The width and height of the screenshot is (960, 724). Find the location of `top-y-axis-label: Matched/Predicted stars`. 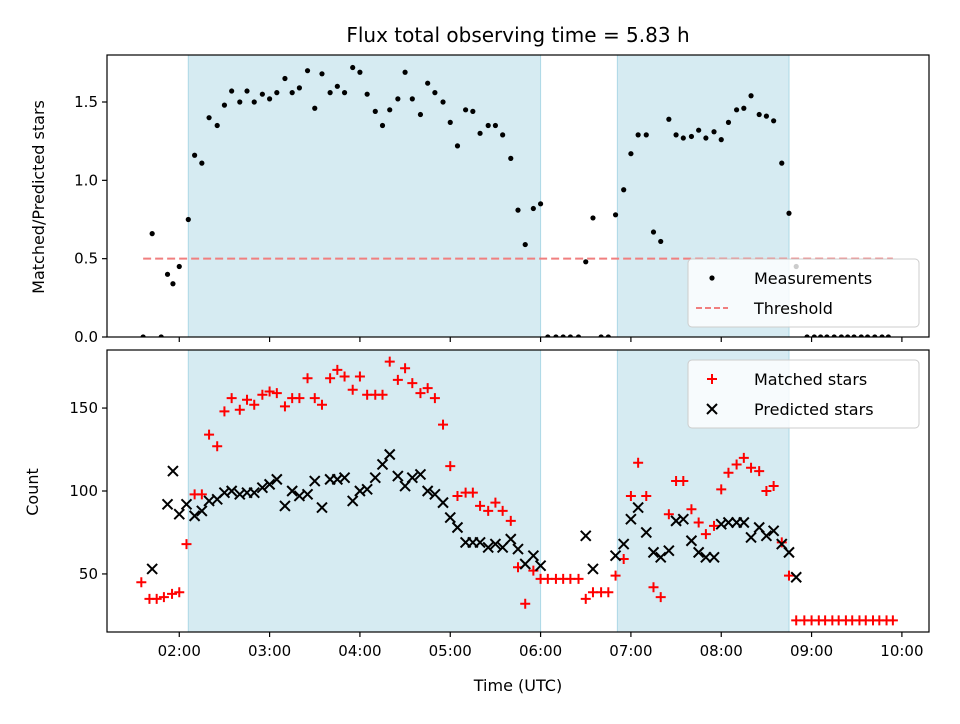

top-y-axis-label: Matched/Predicted stars is located at coordinates (38, 197).